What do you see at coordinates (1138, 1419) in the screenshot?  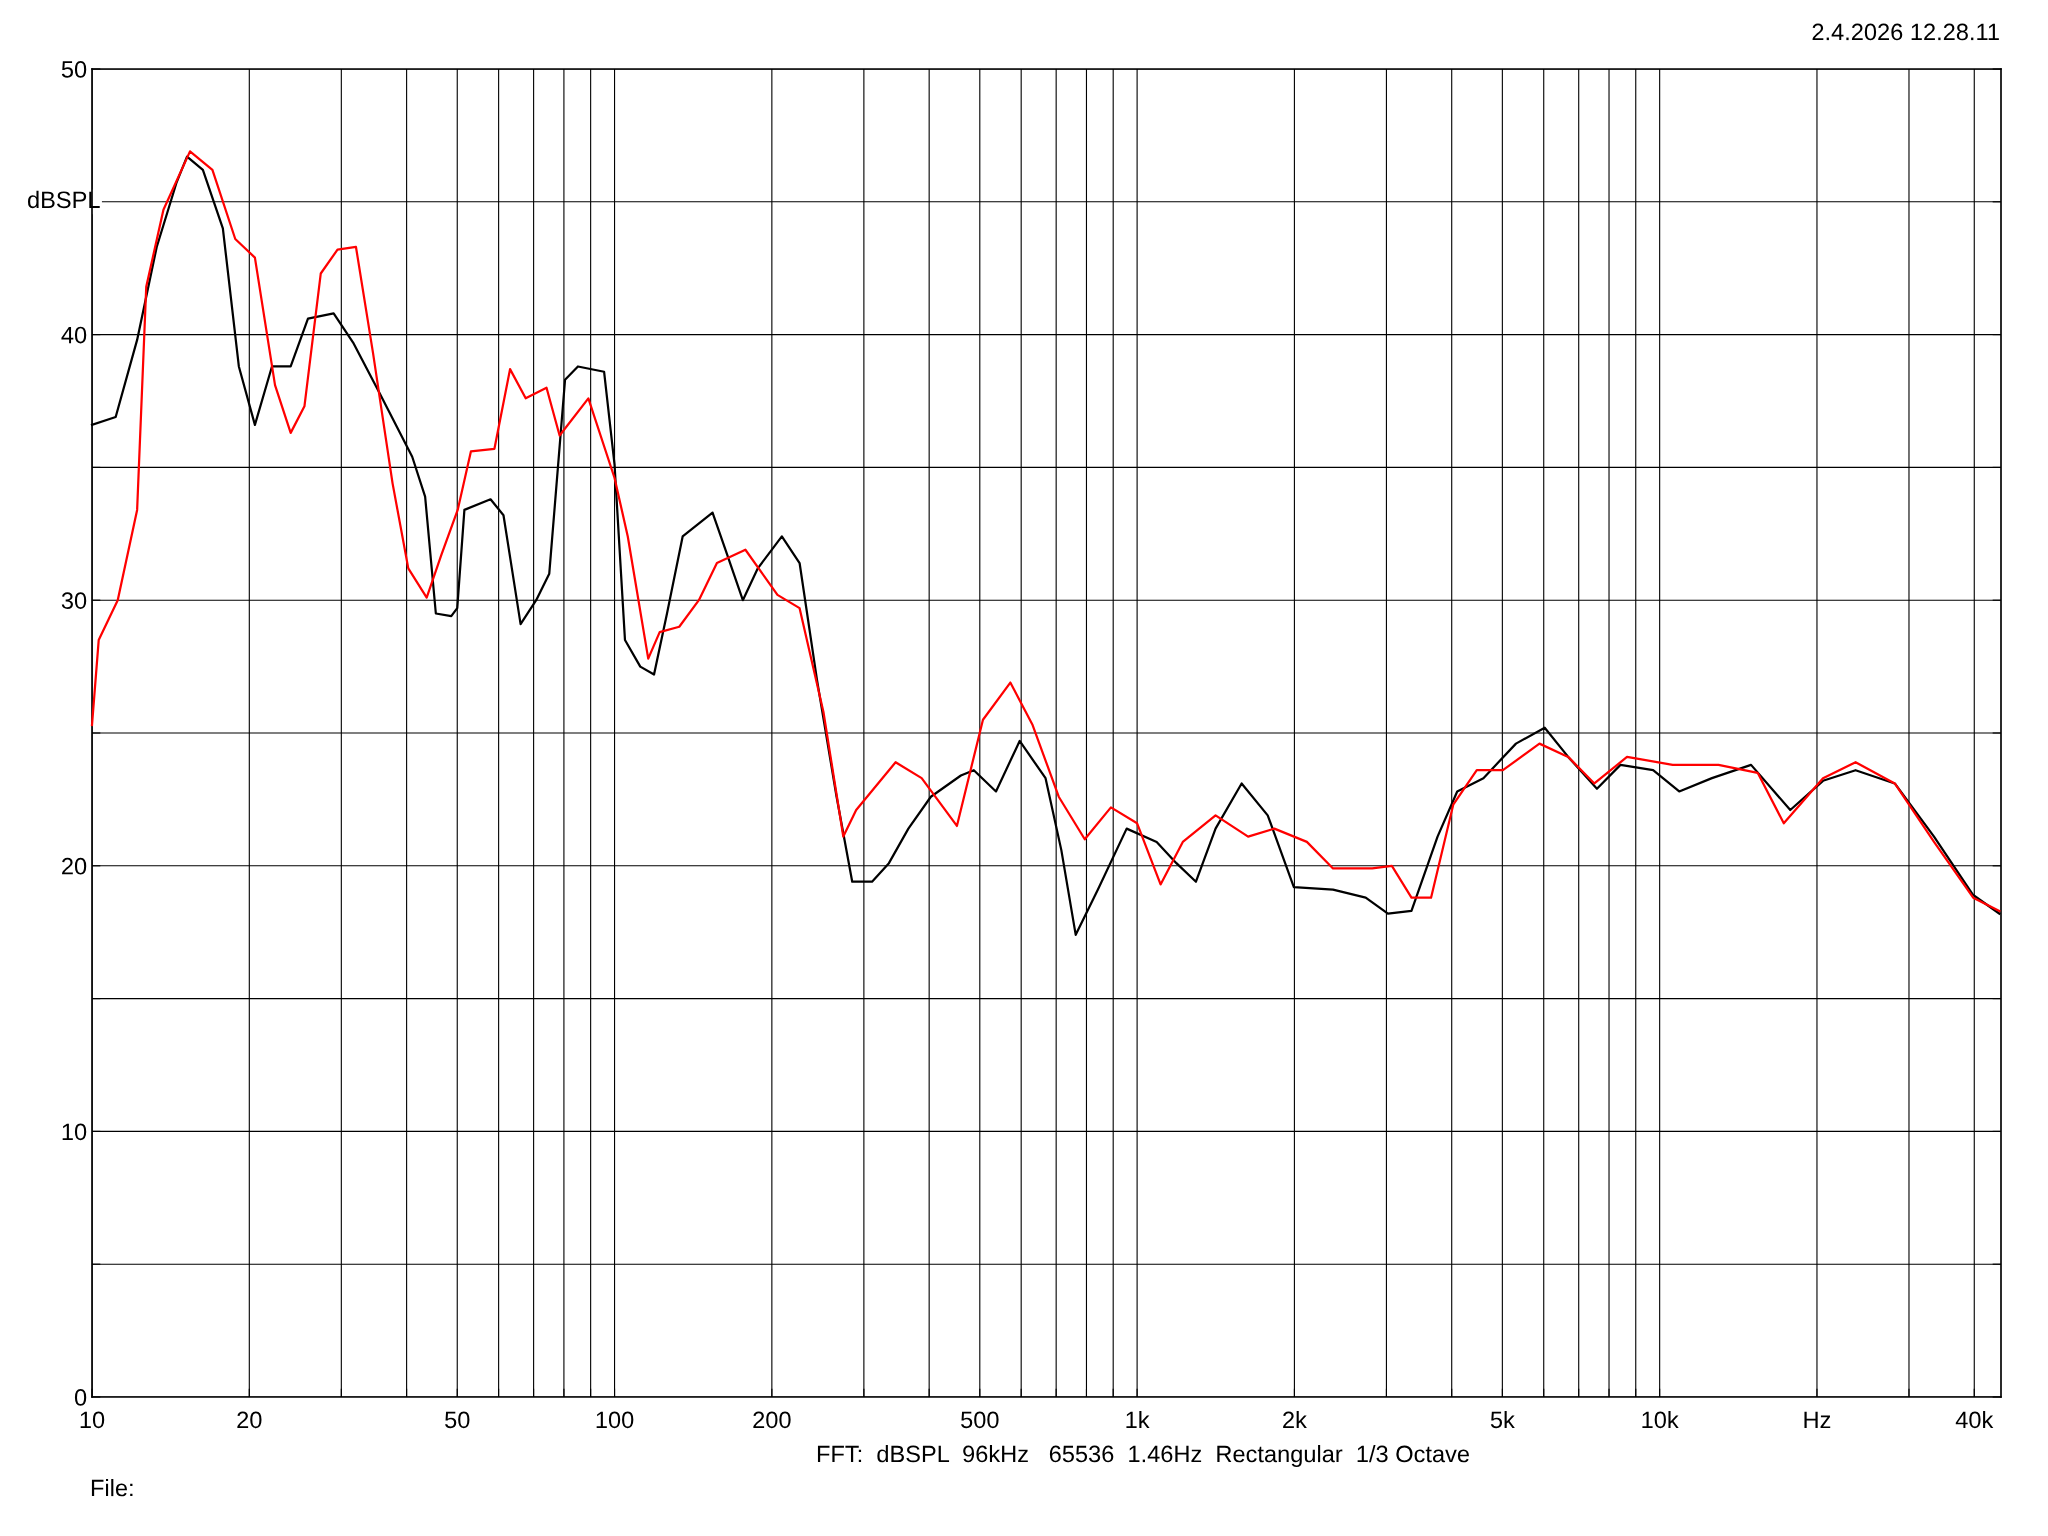 I see `x-tick-label: 1k` at bounding box center [1138, 1419].